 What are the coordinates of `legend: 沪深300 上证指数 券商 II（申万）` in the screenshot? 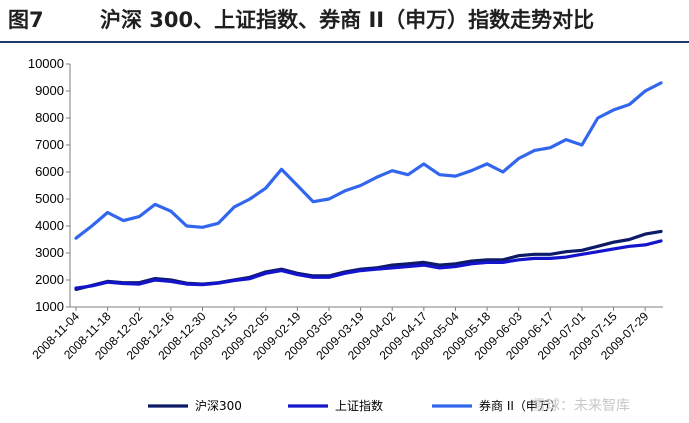 It's located at (355, 405).